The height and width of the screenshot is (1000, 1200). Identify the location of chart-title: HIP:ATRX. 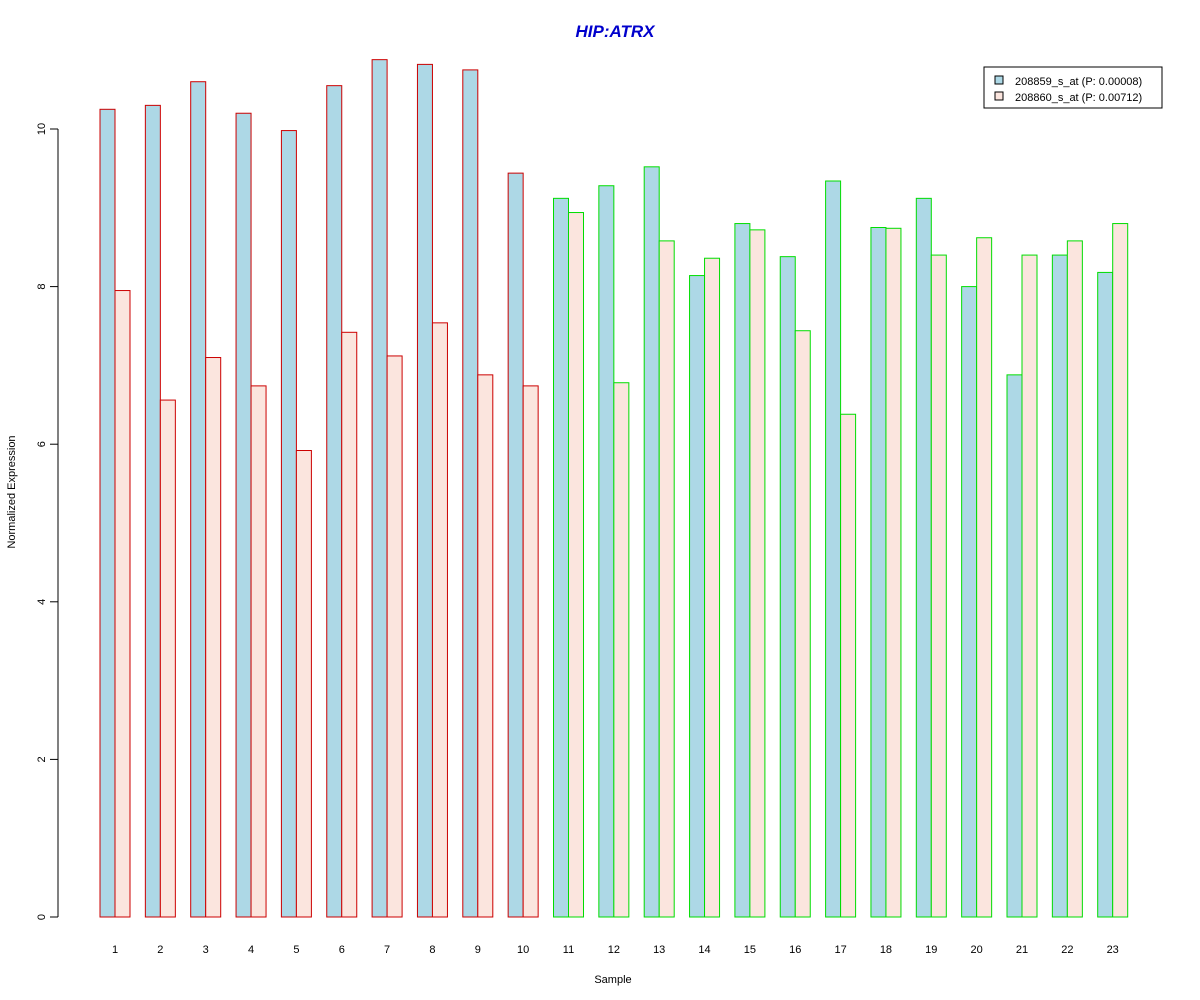
(615, 31).